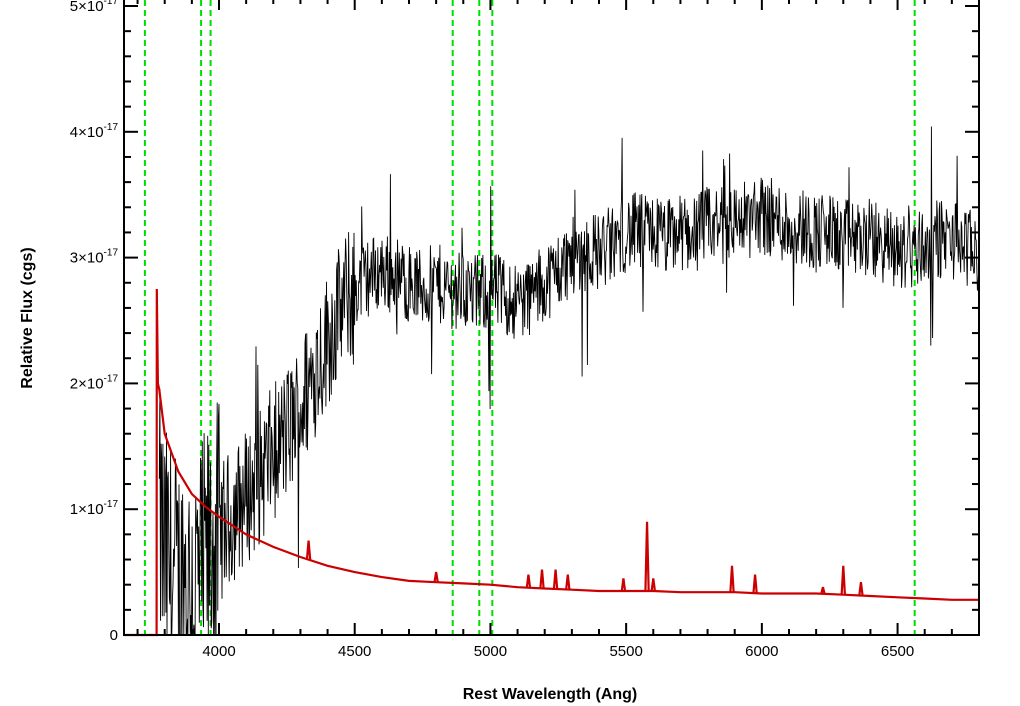 Image resolution: width=1020 pixels, height=706 pixels. What do you see at coordinates (218, 651) in the screenshot?
I see `x-tick-label: 4000` at bounding box center [218, 651].